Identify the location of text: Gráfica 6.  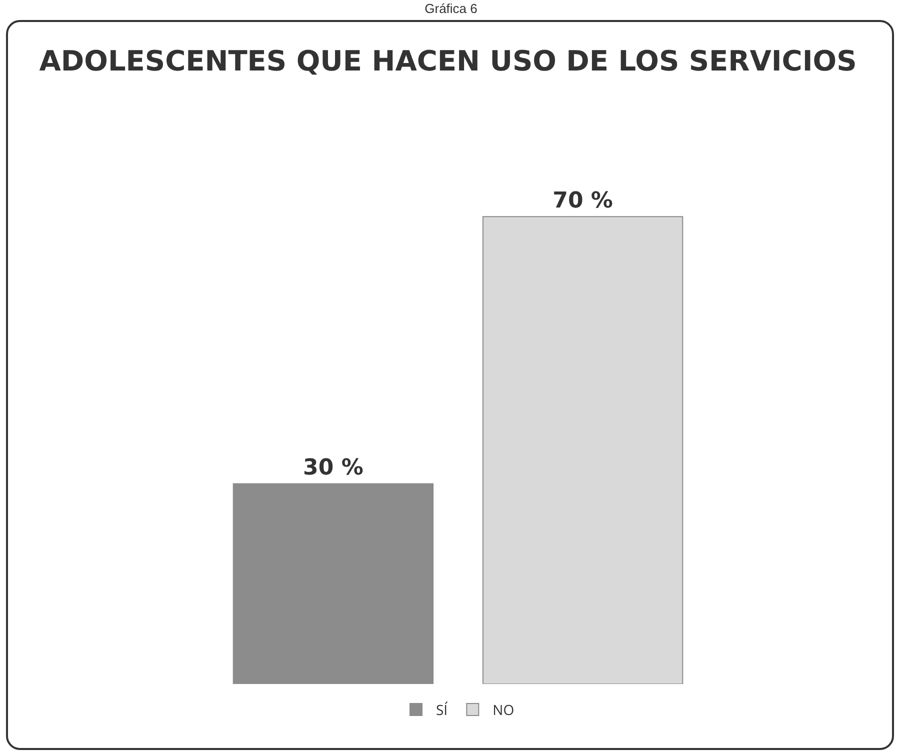
(451, 8).